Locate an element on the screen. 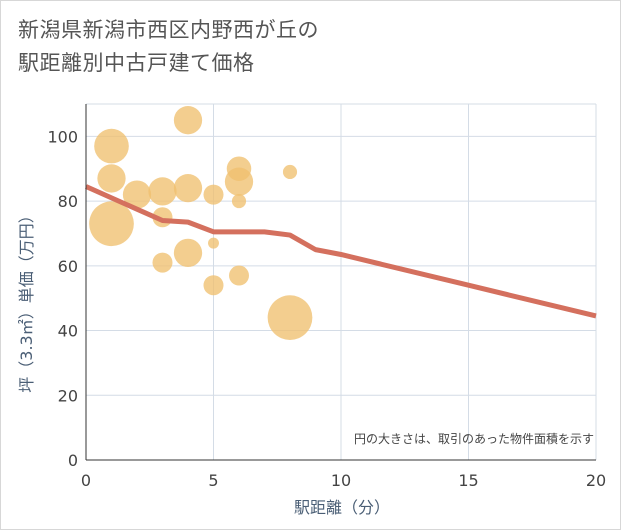 The image size is (621, 530). x-tick-label: 10 is located at coordinates (341, 480).